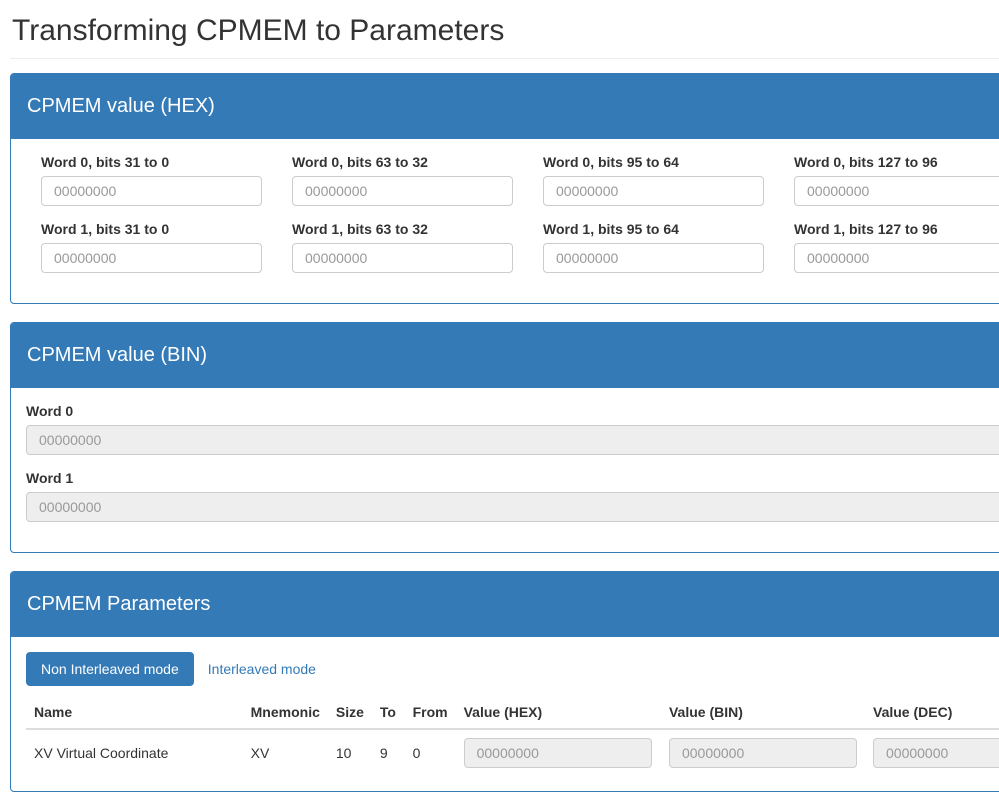 The width and height of the screenshot is (999, 792). What do you see at coordinates (105, 229) in the screenshot?
I see `hex-field-label: Word 1, bits 31 to 0` at bounding box center [105, 229].